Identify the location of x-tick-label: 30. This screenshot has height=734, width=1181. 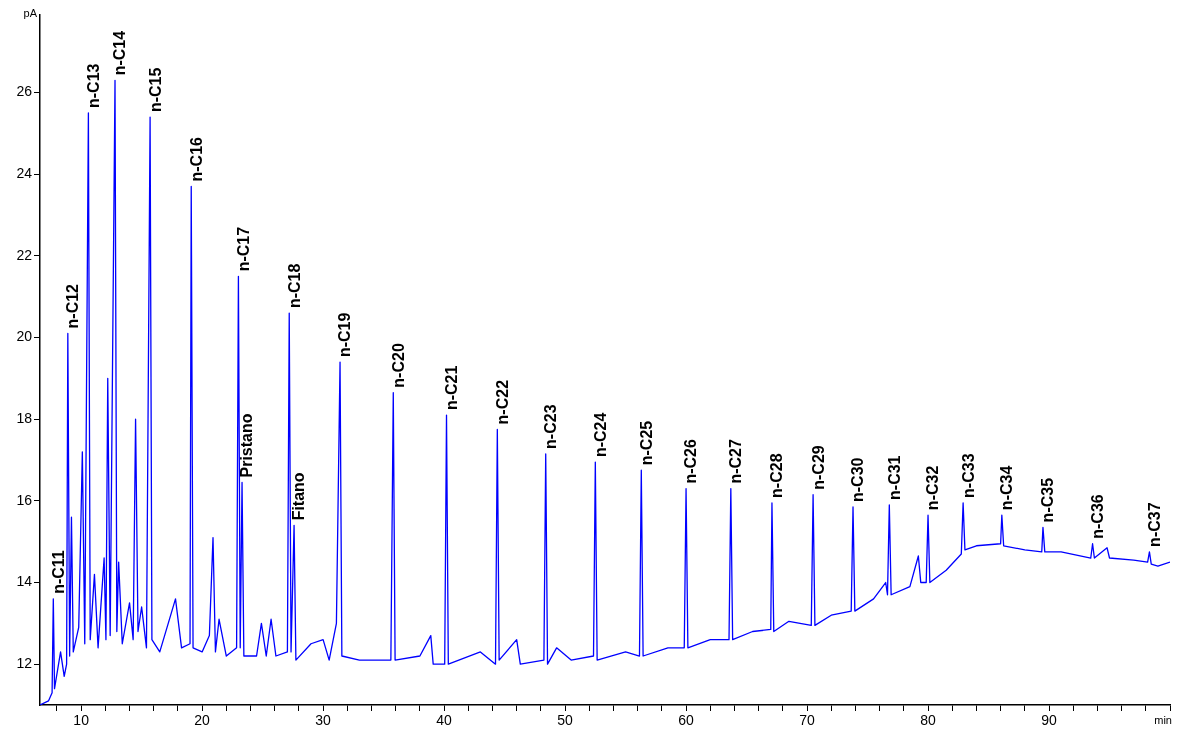
(323, 720).